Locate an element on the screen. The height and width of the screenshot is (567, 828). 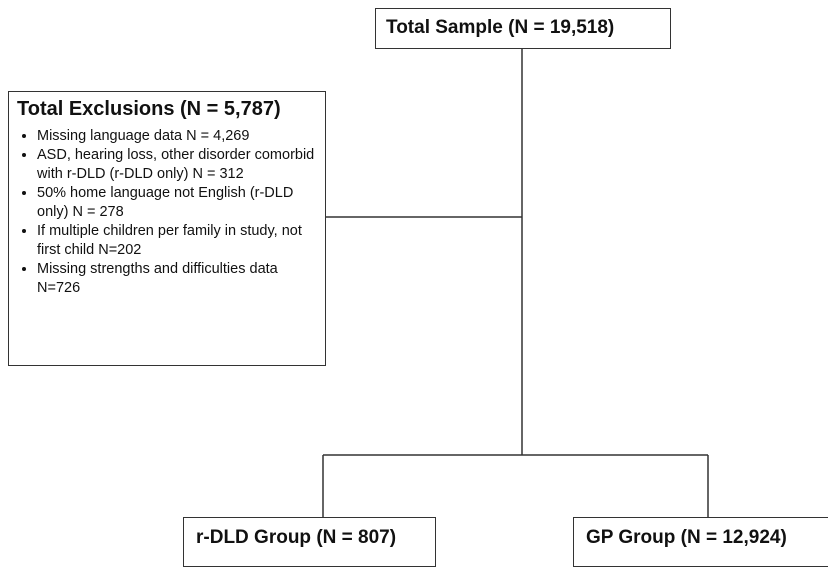
gp-box: GP Group (N = 12,924) is located at coordinates (700, 542).